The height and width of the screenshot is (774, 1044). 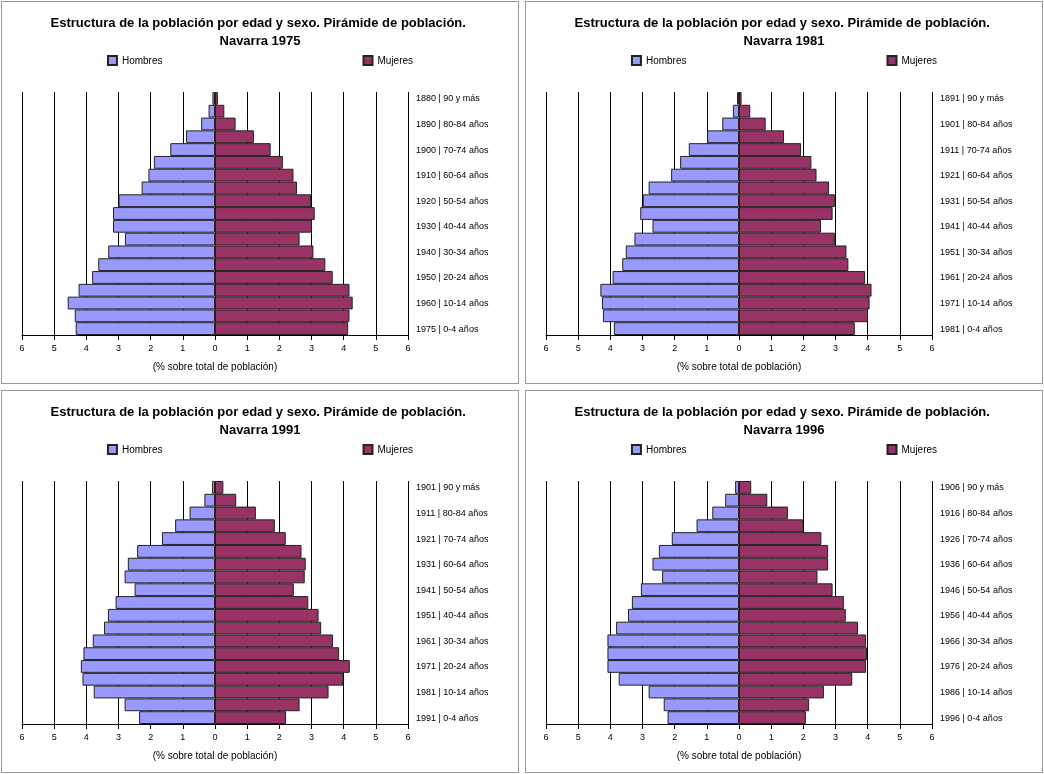 What do you see at coordinates (976, 226) in the screenshot?
I see `y-tick-label: 1941 | 40-44 años` at bounding box center [976, 226].